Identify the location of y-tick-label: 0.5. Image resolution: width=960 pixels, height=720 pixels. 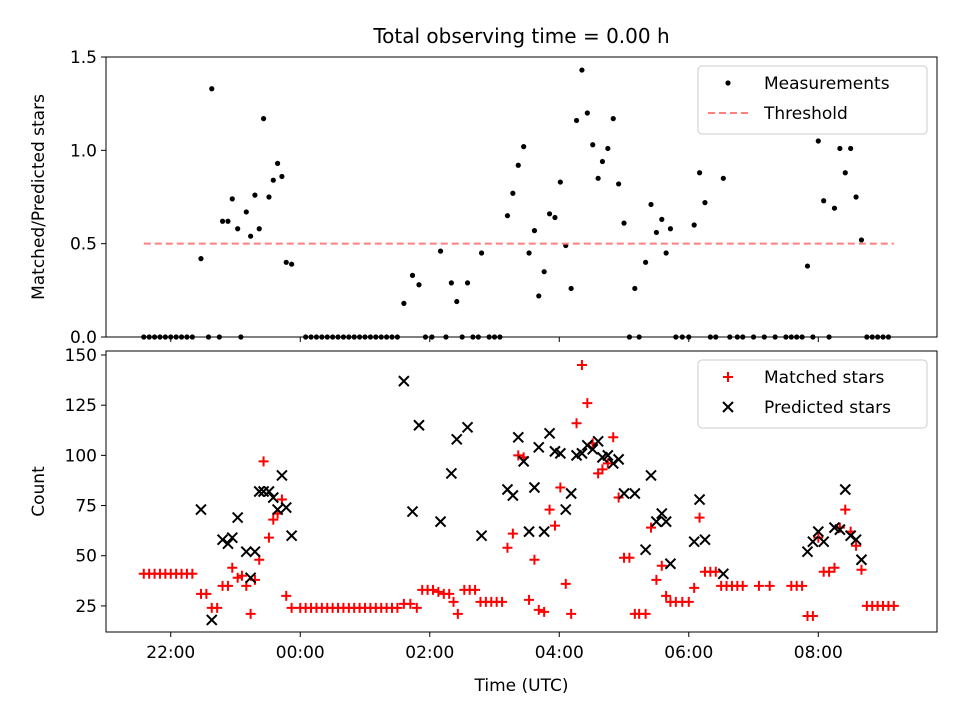
(83, 245).